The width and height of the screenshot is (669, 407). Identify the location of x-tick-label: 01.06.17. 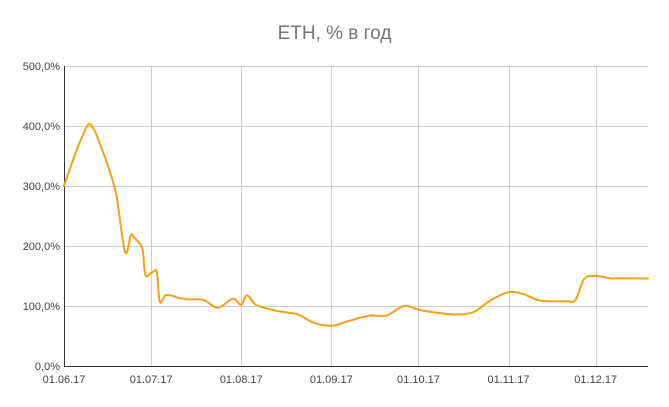
(64, 380).